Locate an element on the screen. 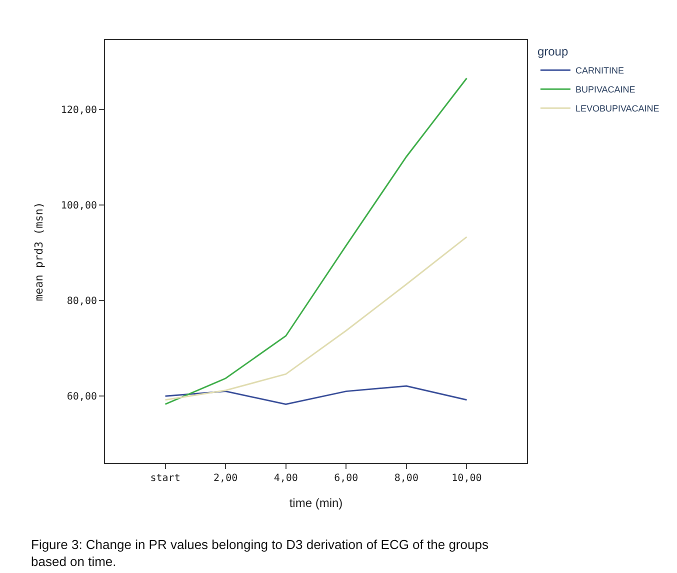  x-axis-title: time (min) is located at coordinates (316, 503).